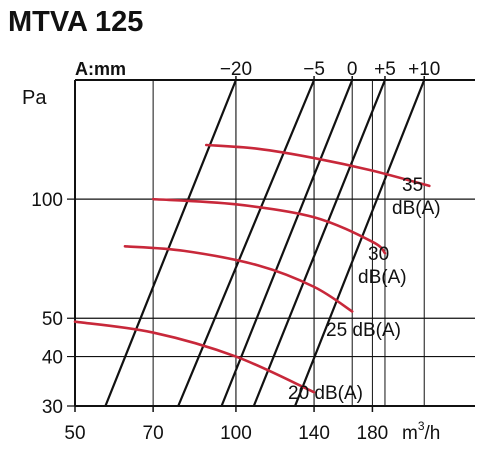 This screenshot has height=454, width=497. Describe the element at coordinates (100, 69) in the screenshot. I see `top-axis-label: A:mm` at that location.